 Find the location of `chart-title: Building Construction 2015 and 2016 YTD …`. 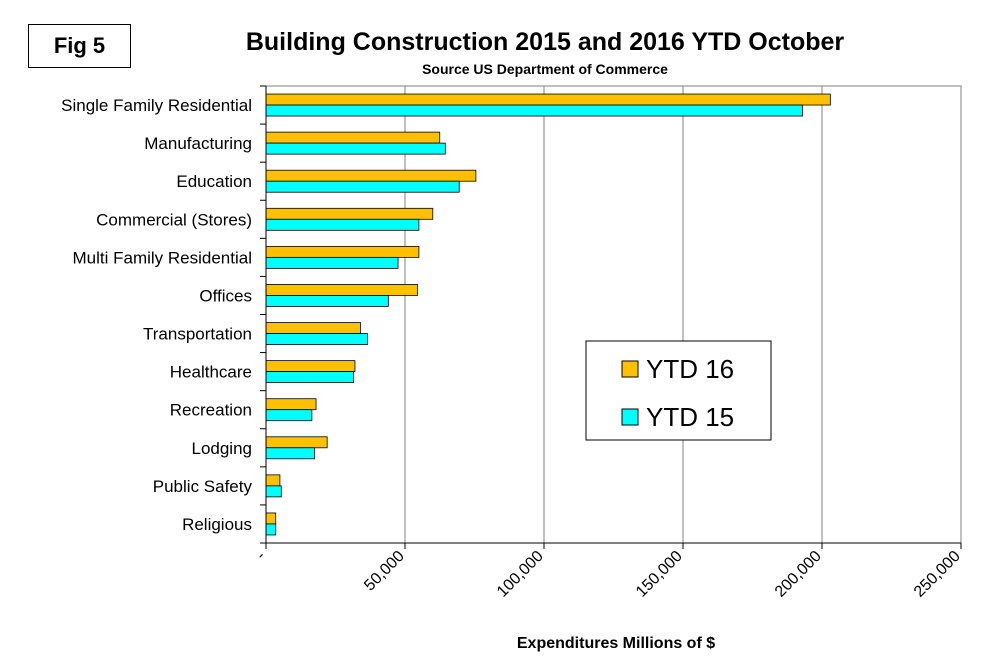

chart-title: Building Construction 2015 and 2016 YTD … is located at coordinates (545, 42).